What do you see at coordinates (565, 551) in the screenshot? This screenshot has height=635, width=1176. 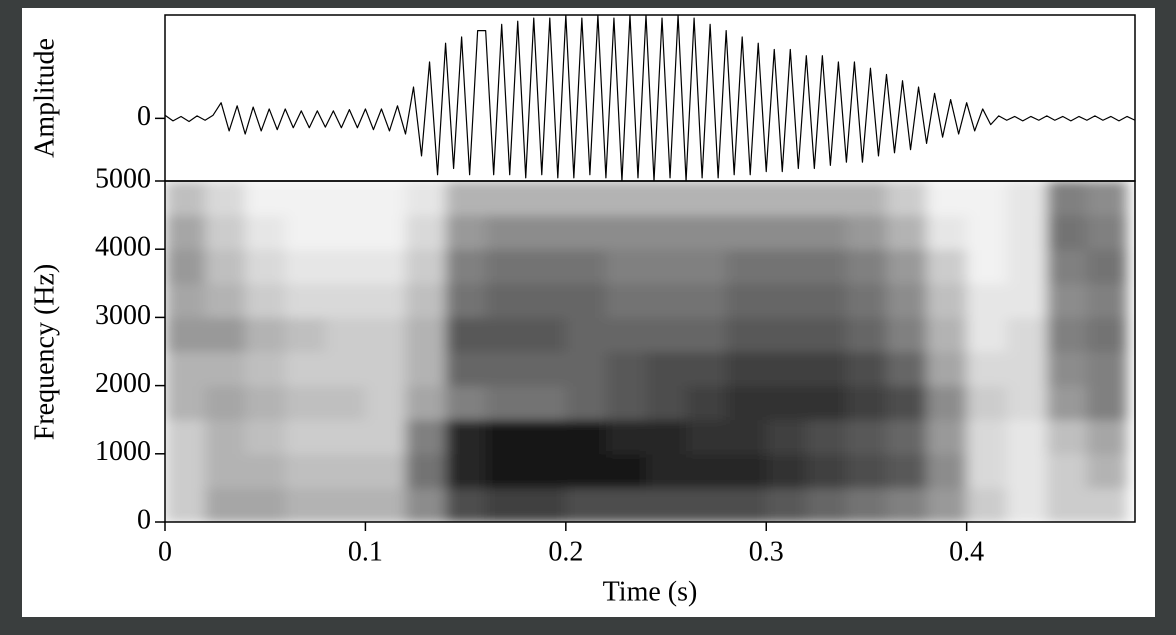 I see `x-tick-label: 0.2` at bounding box center [565, 551].